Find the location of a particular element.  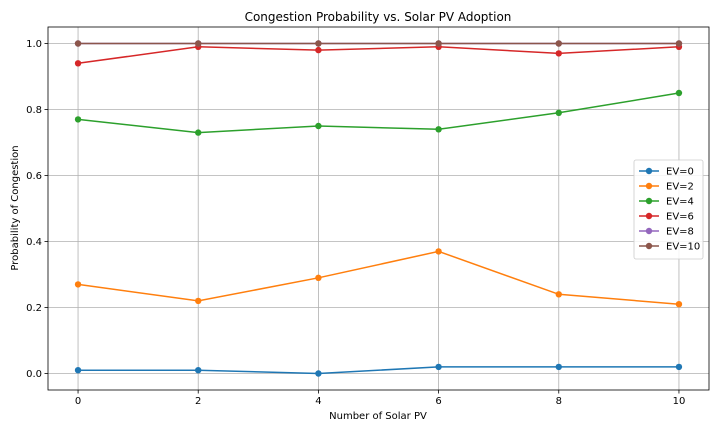

x-axis-label: Number of Solar PV is located at coordinates (378, 416).